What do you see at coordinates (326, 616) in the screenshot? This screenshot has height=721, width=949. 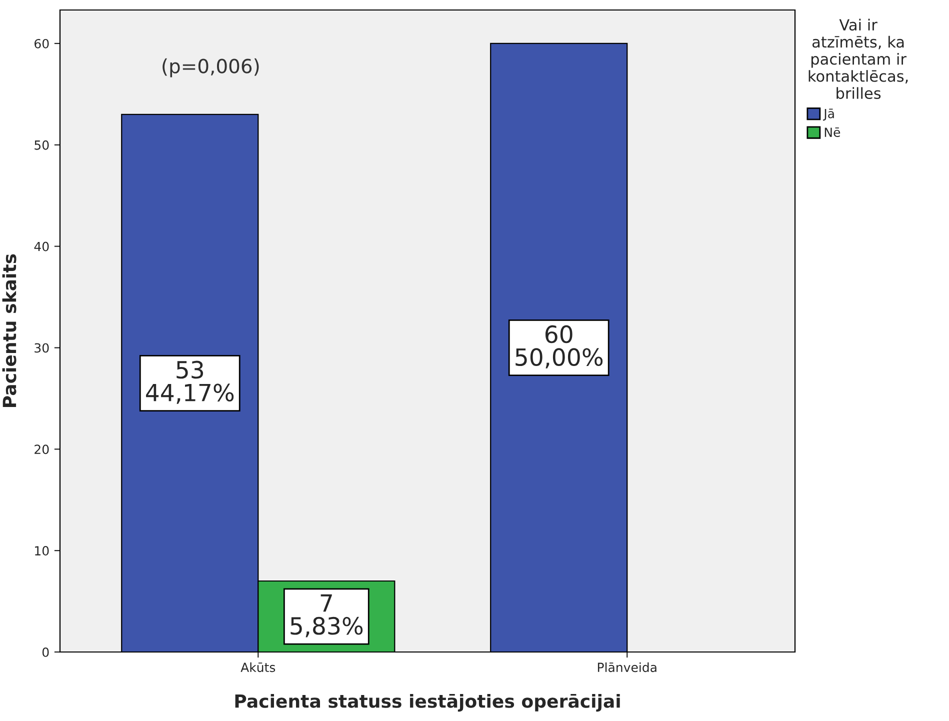 I see `data-label: 7 5,83%` at bounding box center [326, 616].